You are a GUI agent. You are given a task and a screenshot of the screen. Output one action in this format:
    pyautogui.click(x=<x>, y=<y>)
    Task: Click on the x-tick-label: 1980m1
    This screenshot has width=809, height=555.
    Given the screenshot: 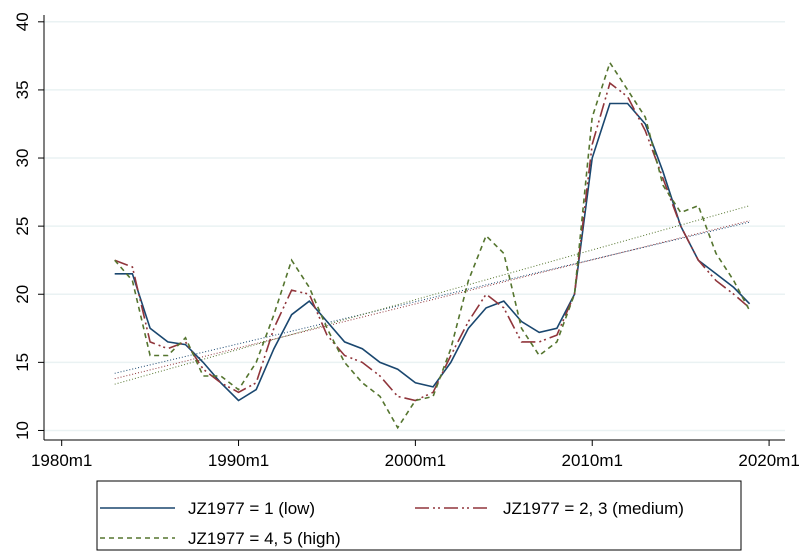 What is the action you would take?
    pyautogui.click(x=61, y=460)
    